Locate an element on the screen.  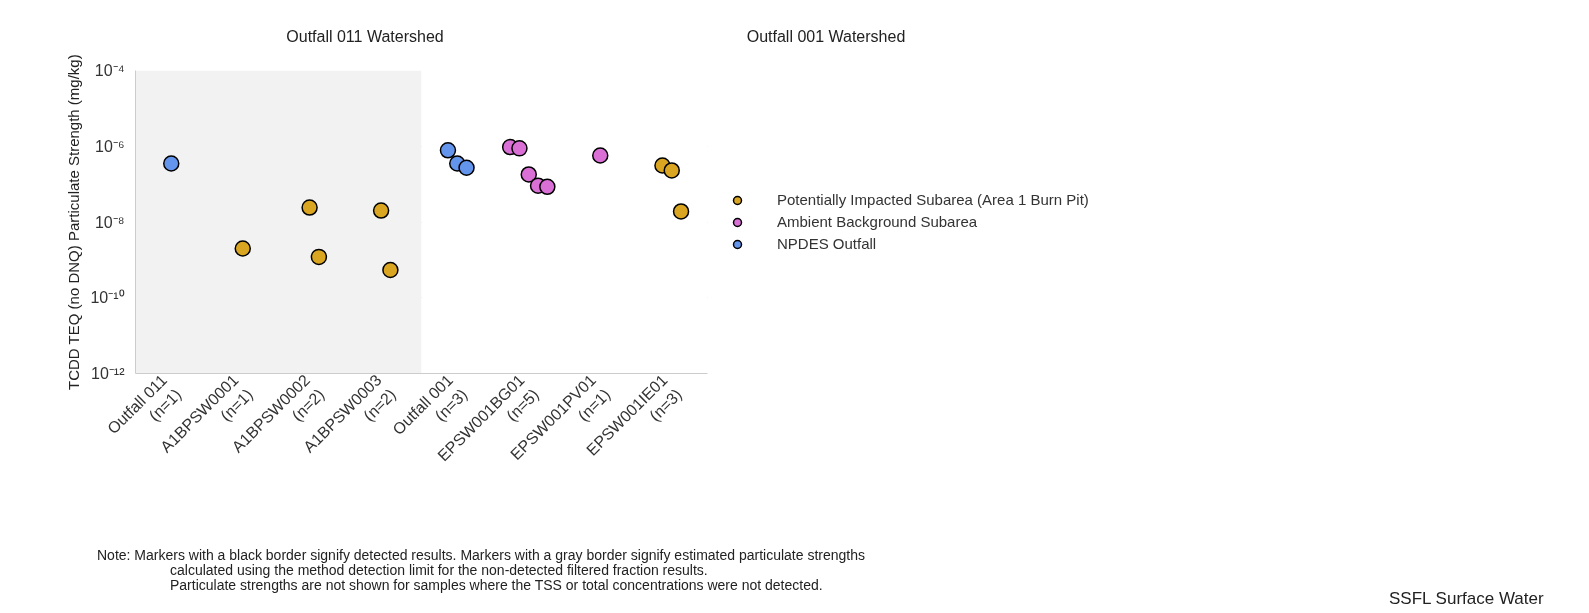
y-axis-title: TCDD TEQ (no DNQ) Particulate Strength (mg/kg) is located at coordinates (74, 222).